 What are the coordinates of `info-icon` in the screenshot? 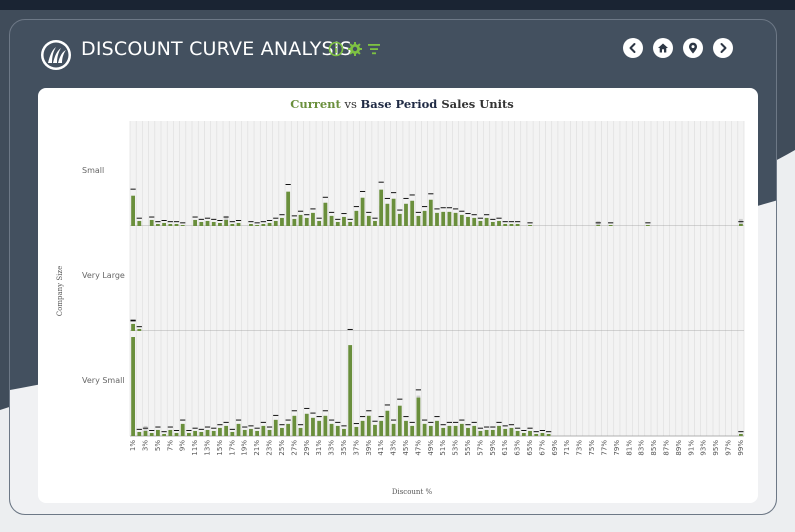 It's located at (336, 49).